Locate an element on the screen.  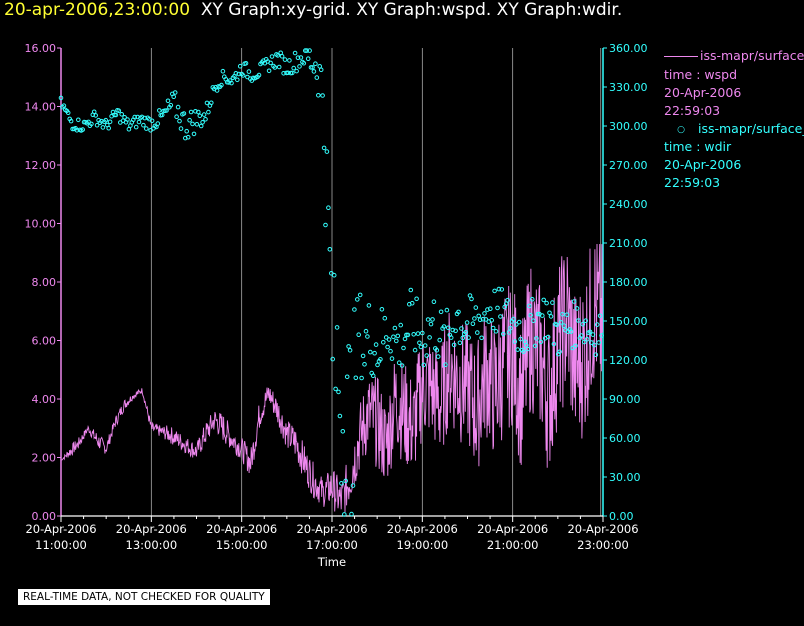
y-left-tick-label: 2.00 is located at coordinates (44, 458).